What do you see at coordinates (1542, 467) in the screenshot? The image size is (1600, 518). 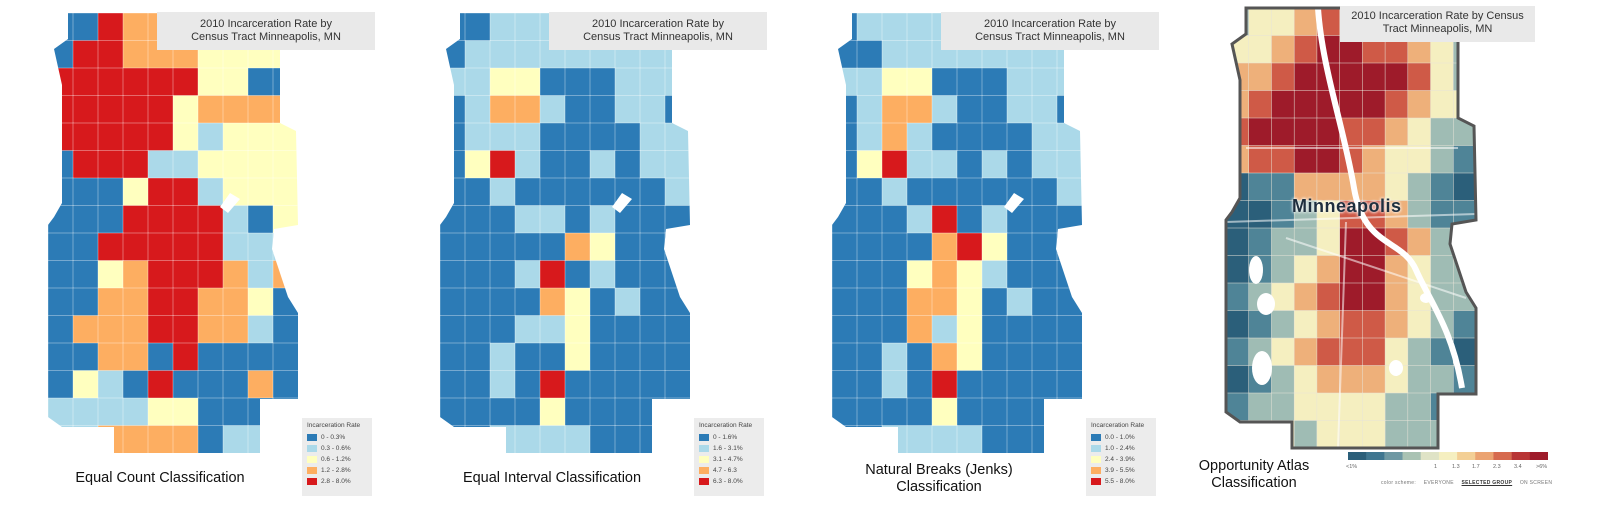 I see `scale-tick: >6%` at bounding box center [1542, 467].